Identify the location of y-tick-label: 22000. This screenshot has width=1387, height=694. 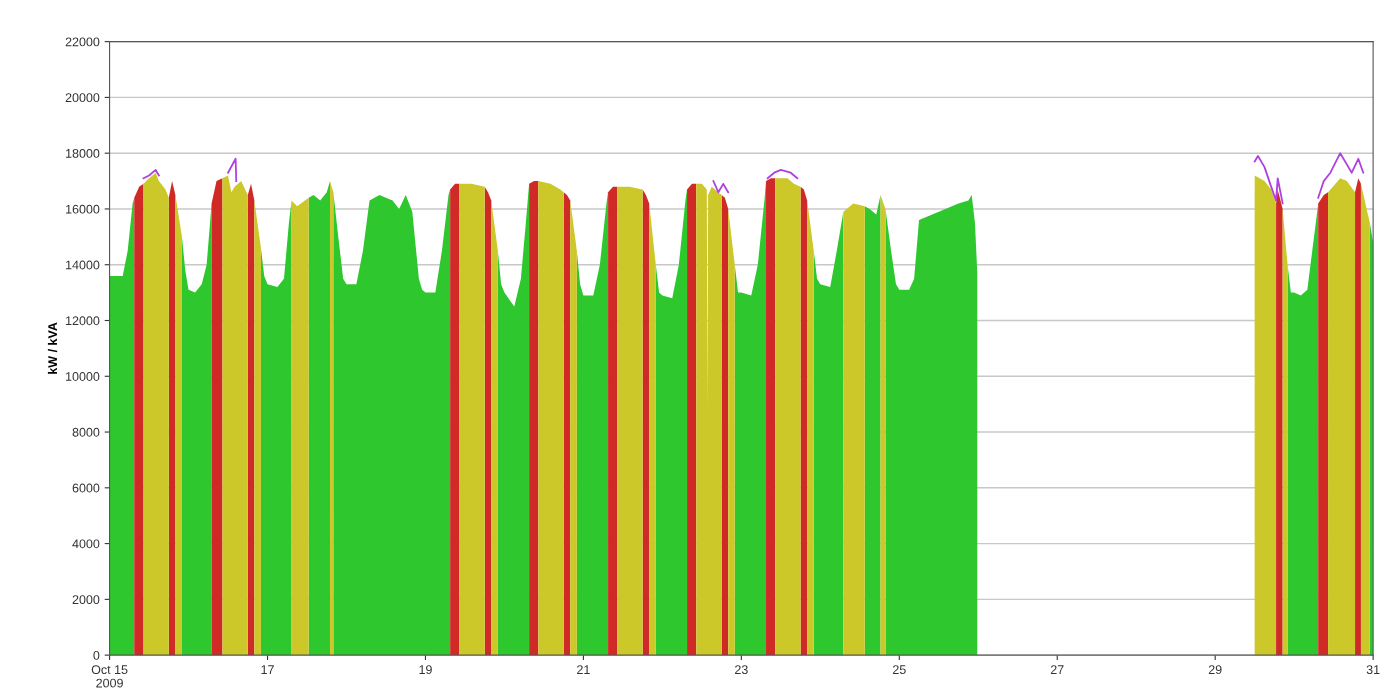
(82, 42).